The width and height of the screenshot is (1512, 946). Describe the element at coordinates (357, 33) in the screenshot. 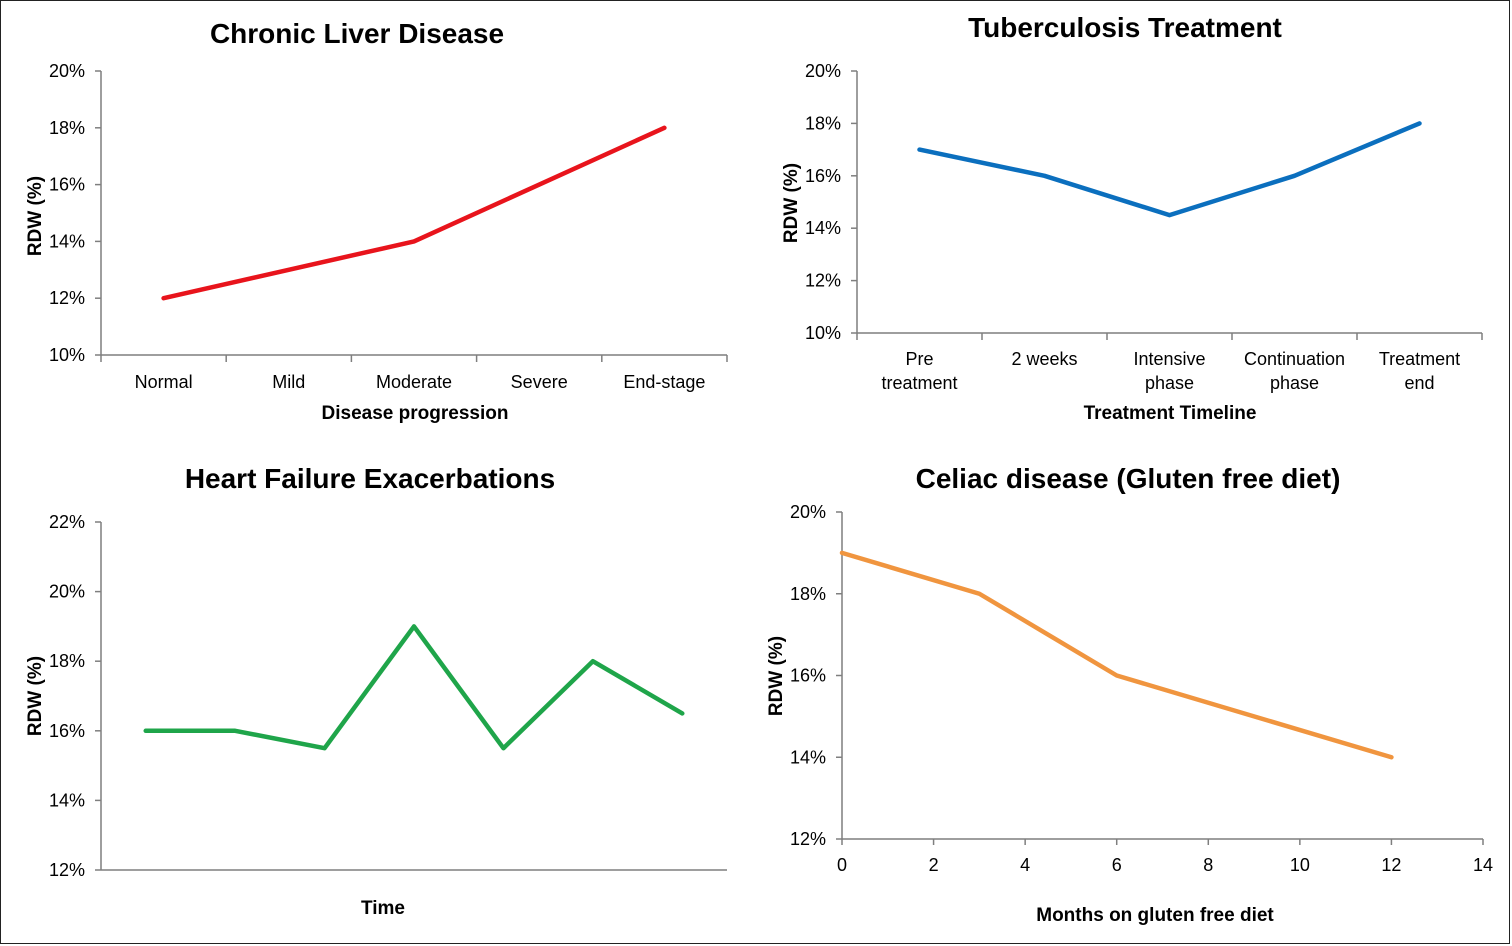

I see `chart-title: Chronic Liver Disease` at that location.